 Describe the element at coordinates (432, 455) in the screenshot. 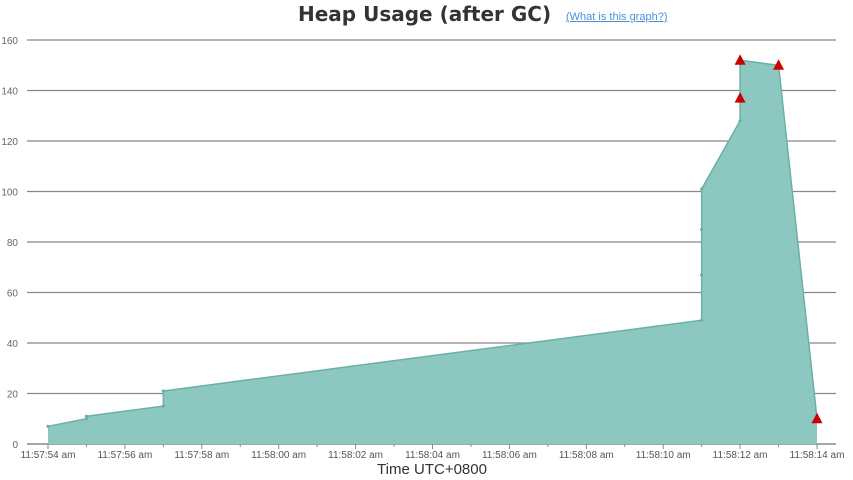

I see `x-tick-label: 11:58:04 am` at that location.